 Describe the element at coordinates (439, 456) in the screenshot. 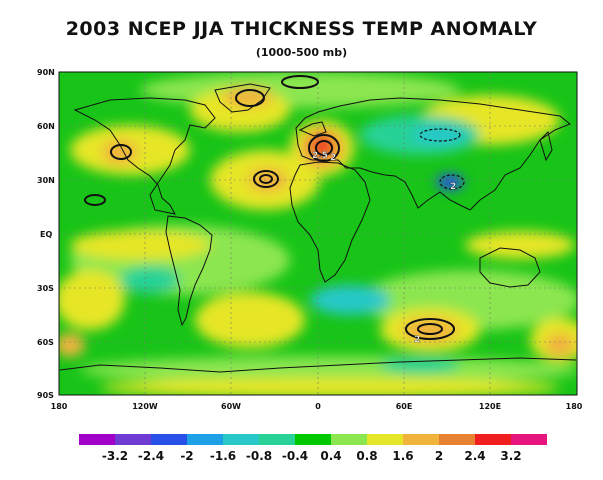

I see `legend-label: 2` at that location.